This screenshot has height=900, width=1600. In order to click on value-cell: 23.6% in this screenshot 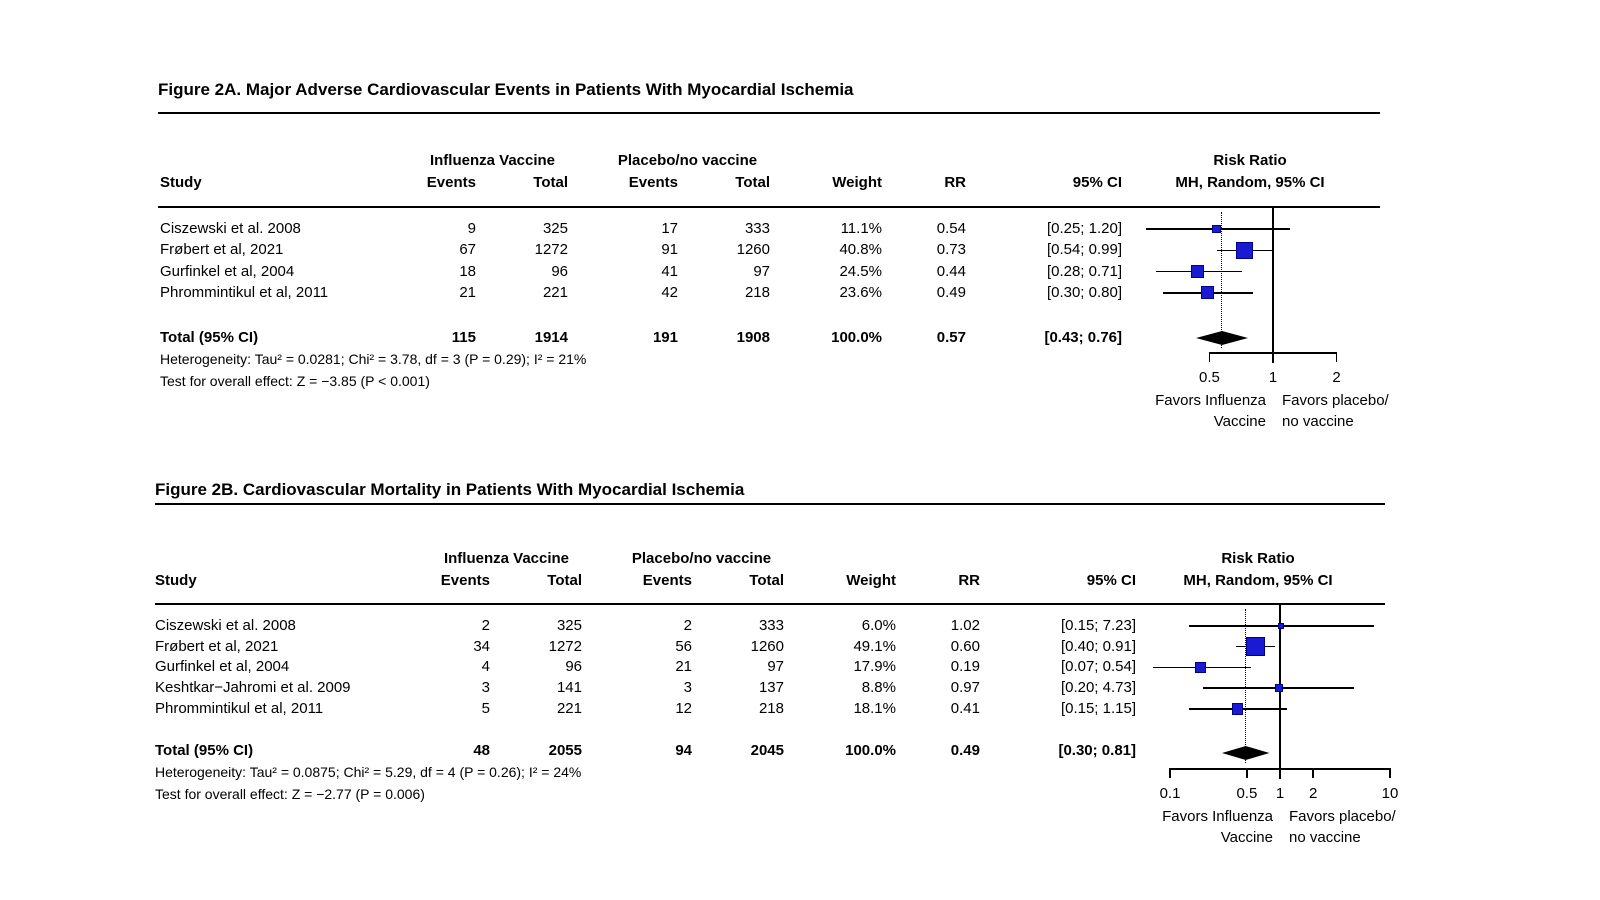, I will do `click(860, 292)`.